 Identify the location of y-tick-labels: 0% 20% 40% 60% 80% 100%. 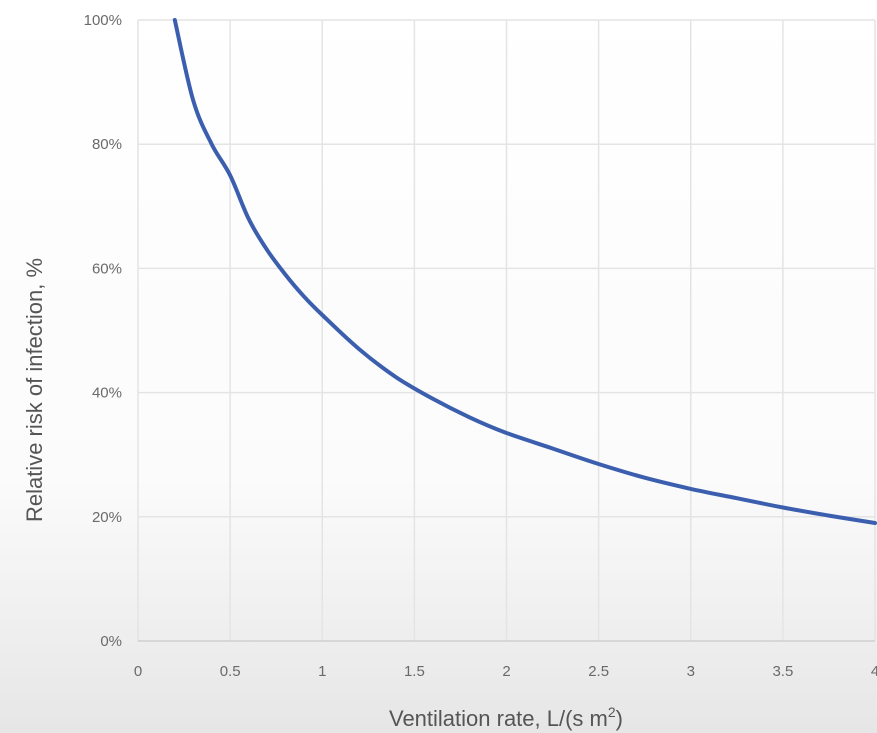
(103, 331).